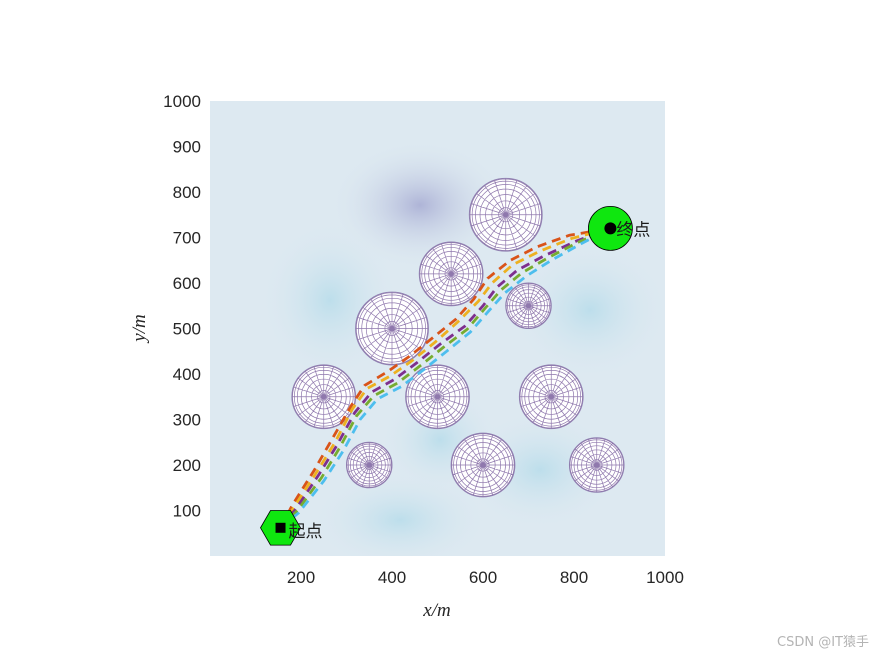 Image resolution: width=875 pixels, height=656 pixels. I want to click on watermark: CSDN @IT猿手, so click(823, 642).